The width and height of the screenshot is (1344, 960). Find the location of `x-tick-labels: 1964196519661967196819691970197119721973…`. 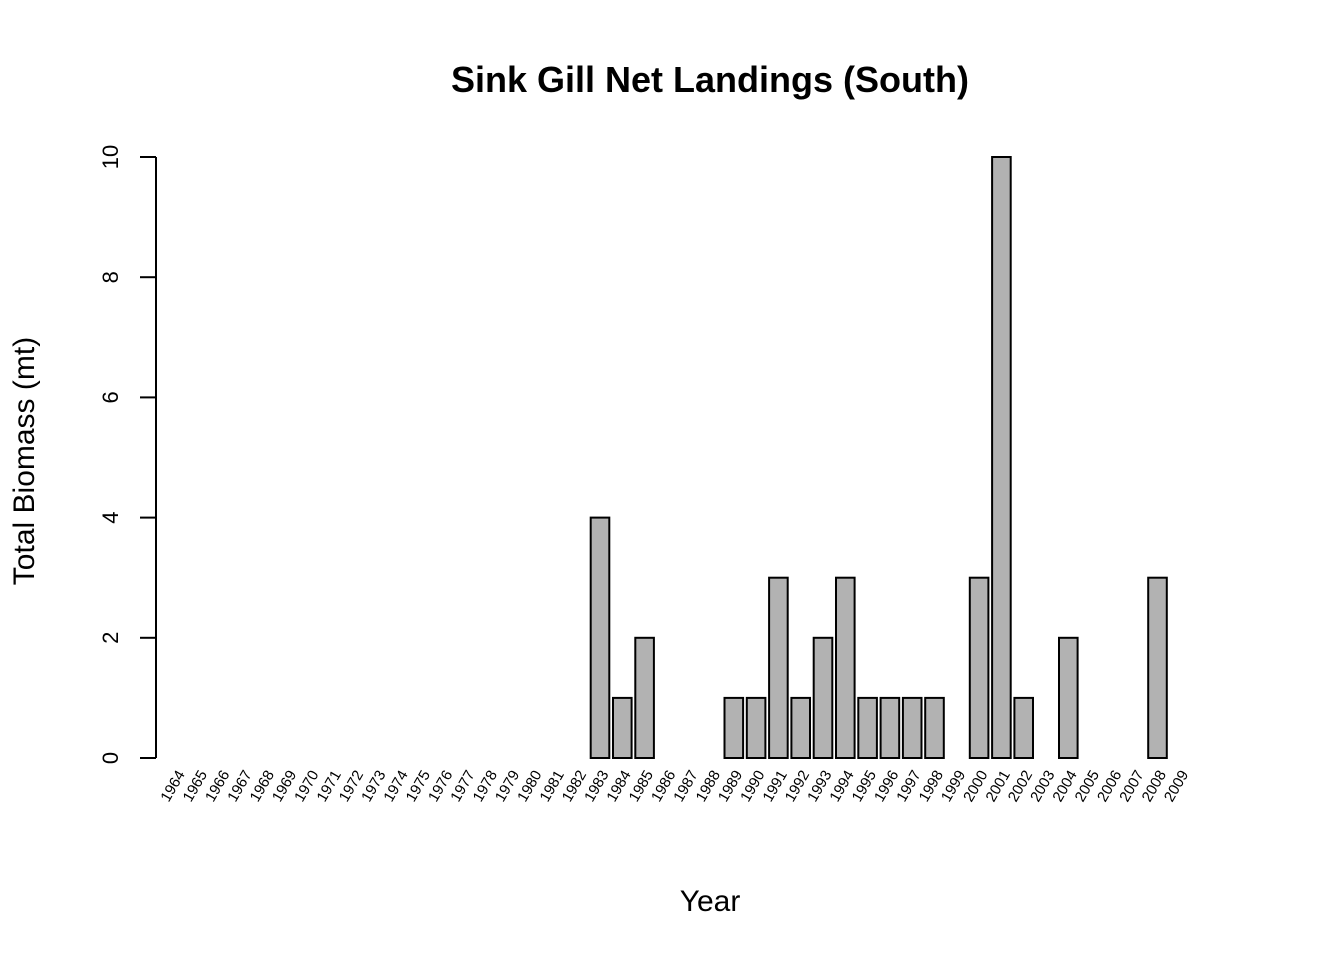

x-tick-labels: 1964196519661967196819691970197119721973… is located at coordinates (674, 786).